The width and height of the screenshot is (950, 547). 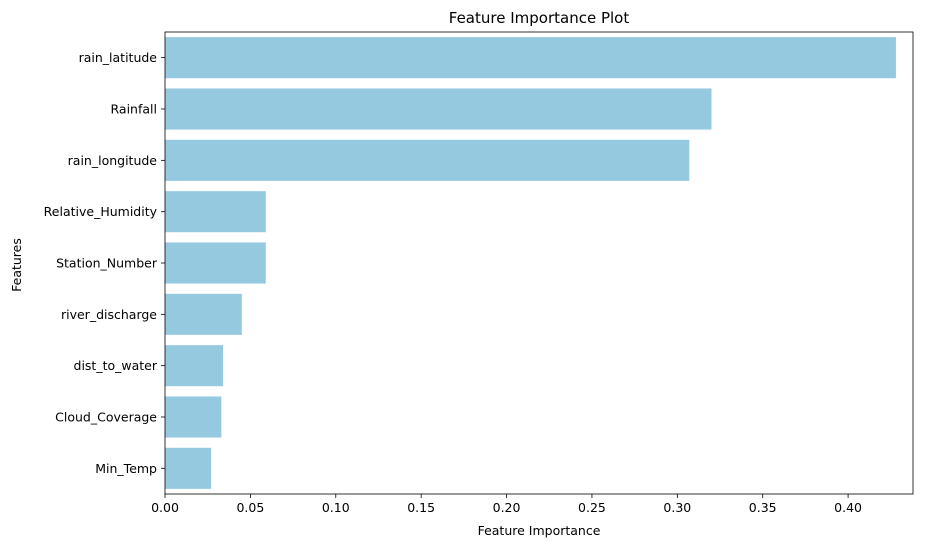 I want to click on y-tick-label: river_discharge, so click(x=109, y=314).